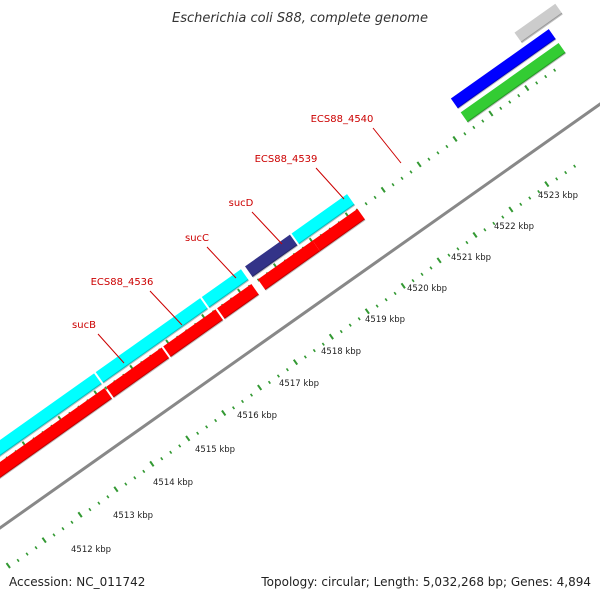  What do you see at coordinates (77, 582) in the screenshot?
I see `accession-text: Accession: NC_011742` at bounding box center [77, 582].